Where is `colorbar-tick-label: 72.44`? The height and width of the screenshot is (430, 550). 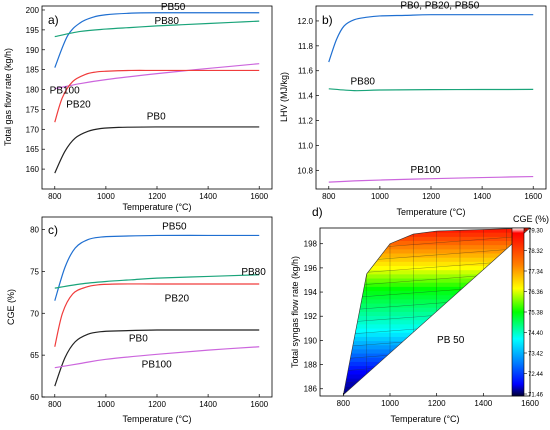
colorbar-tick-label: 72.44 is located at coordinates (536, 375).